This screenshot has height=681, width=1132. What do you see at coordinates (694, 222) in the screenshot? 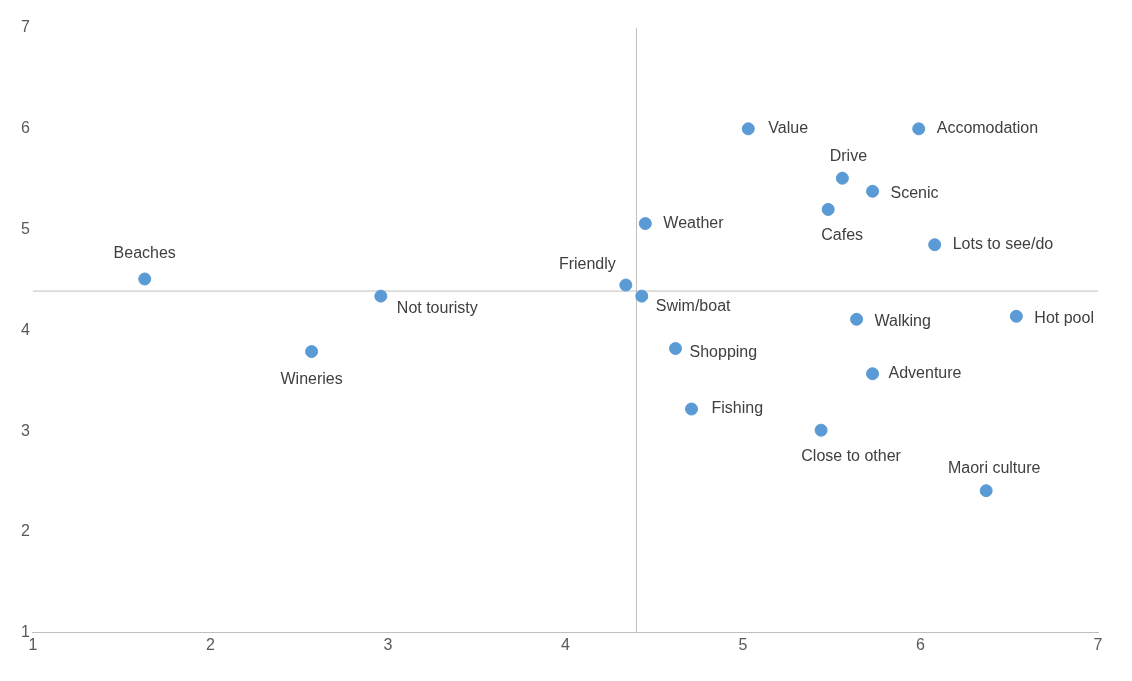
I see `annotation: Weather` at bounding box center [694, 222].